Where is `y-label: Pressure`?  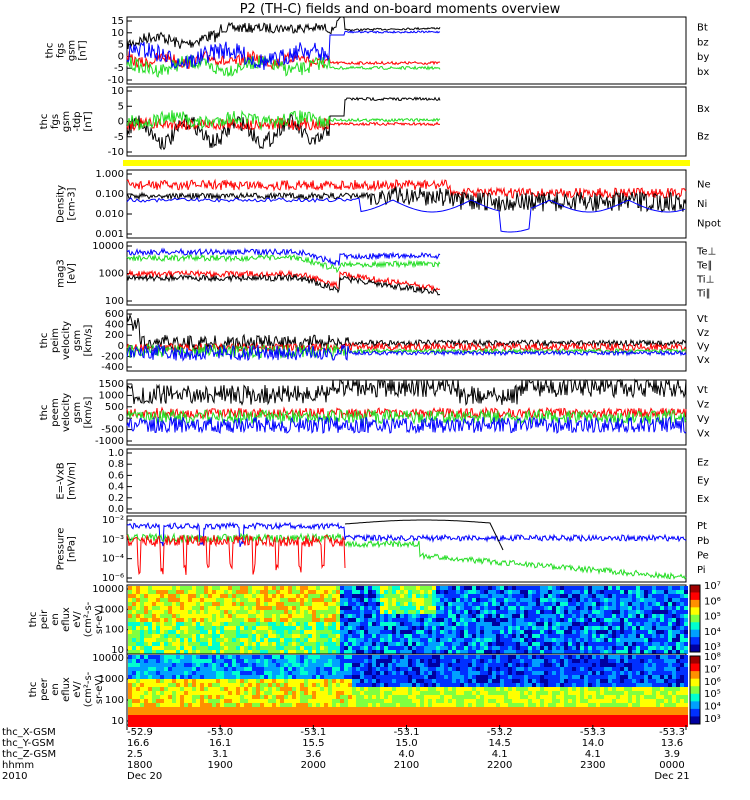
y-label: Pressure is located at coordinates (61, 549).